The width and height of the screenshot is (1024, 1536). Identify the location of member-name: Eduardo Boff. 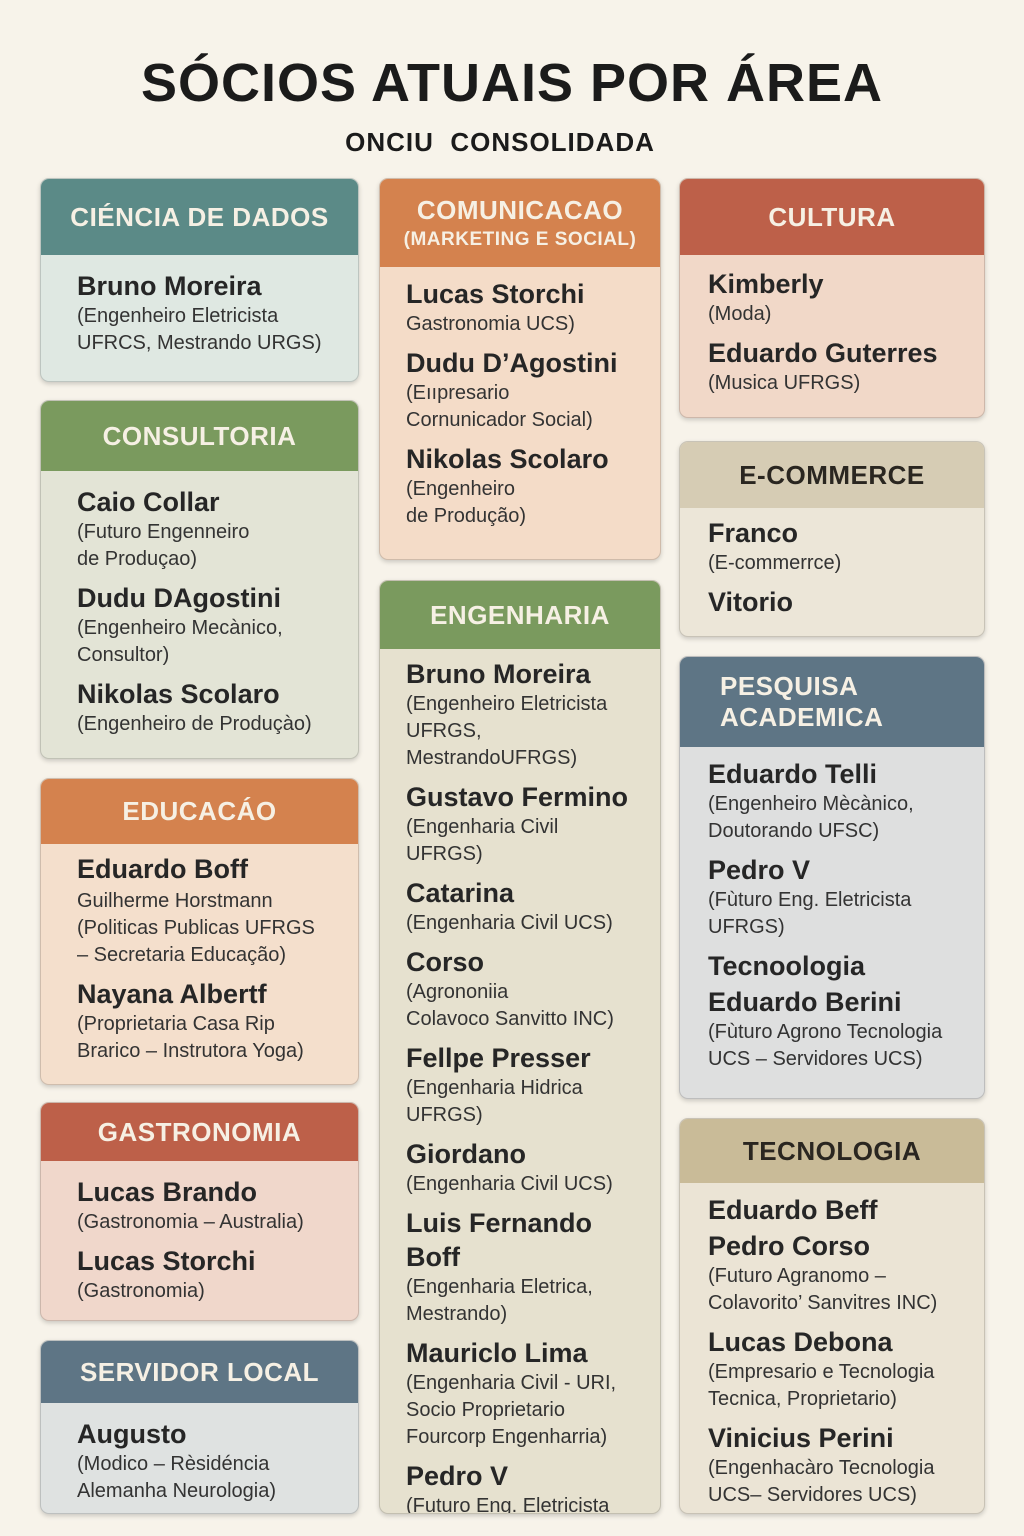
(162, 869).